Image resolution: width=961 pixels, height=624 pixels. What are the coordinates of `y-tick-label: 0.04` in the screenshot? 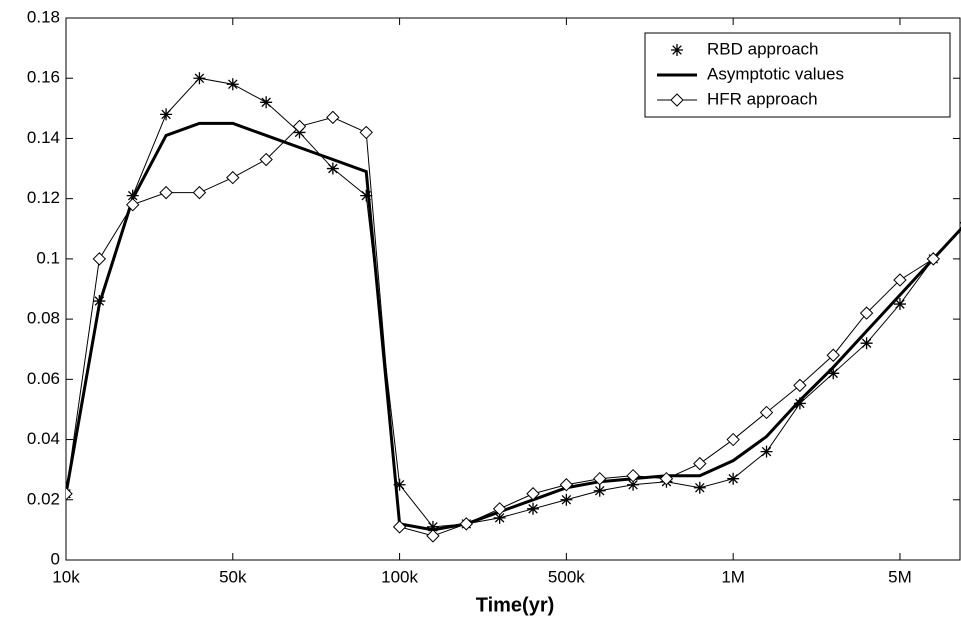 It's located at (43, 438).